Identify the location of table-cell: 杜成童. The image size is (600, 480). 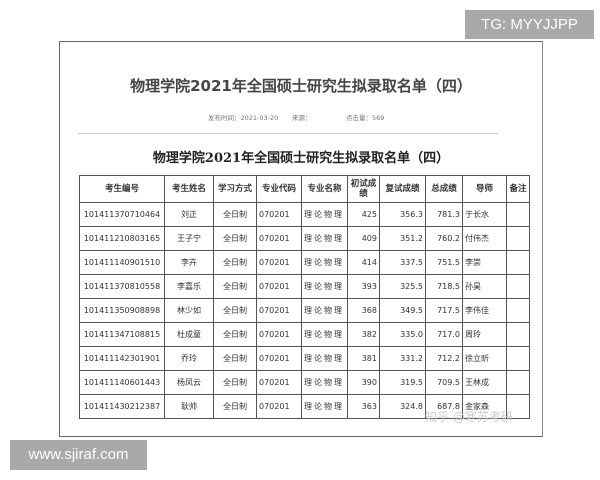
(189, 334).